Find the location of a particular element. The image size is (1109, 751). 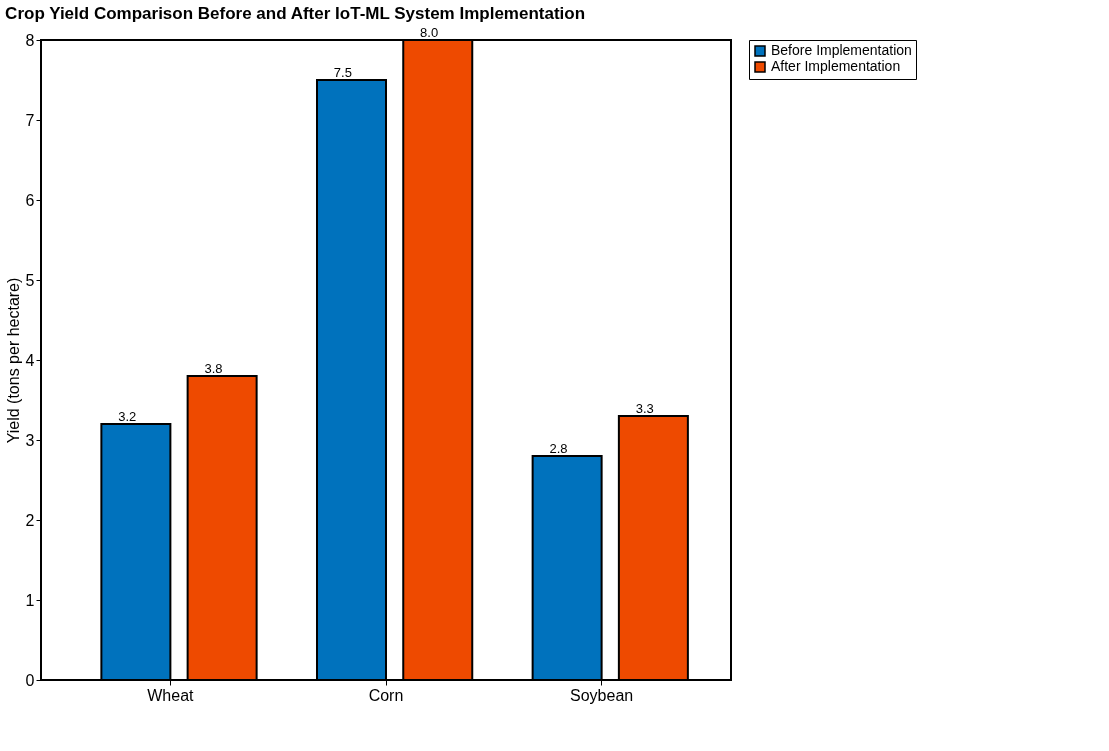

y-axis-title: Yield (tons per hectare) is located at coordinates (13, 360).